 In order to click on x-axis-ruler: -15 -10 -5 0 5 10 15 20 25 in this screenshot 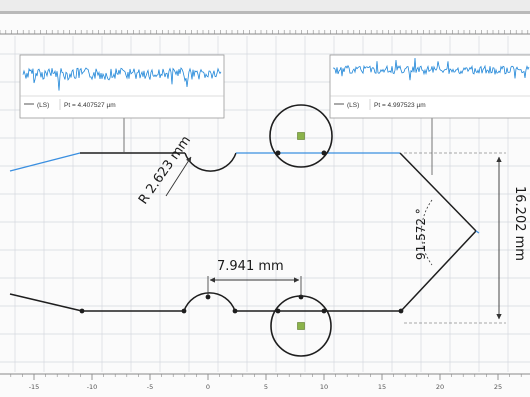, I will do `click(265, 382)`.